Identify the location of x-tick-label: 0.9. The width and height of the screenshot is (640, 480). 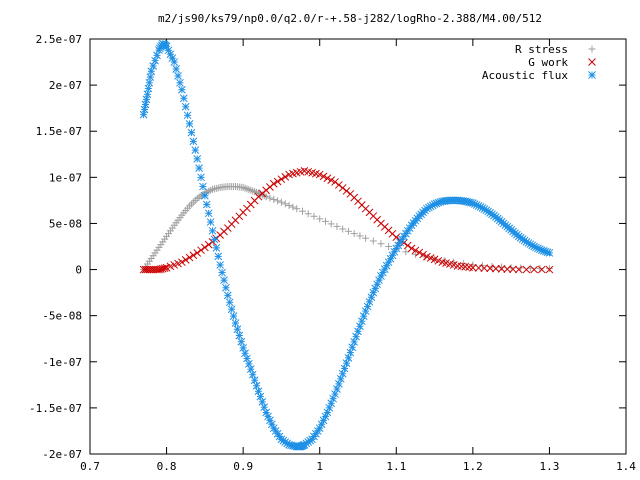
(243, 466).